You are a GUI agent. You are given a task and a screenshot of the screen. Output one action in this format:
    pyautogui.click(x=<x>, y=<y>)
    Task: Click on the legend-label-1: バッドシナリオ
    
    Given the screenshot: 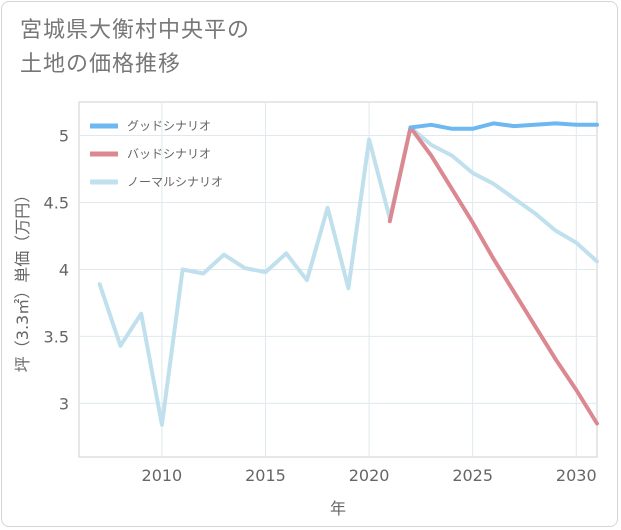 What is the action you would take?
    pyautogui.click(x=169, y=154)
    